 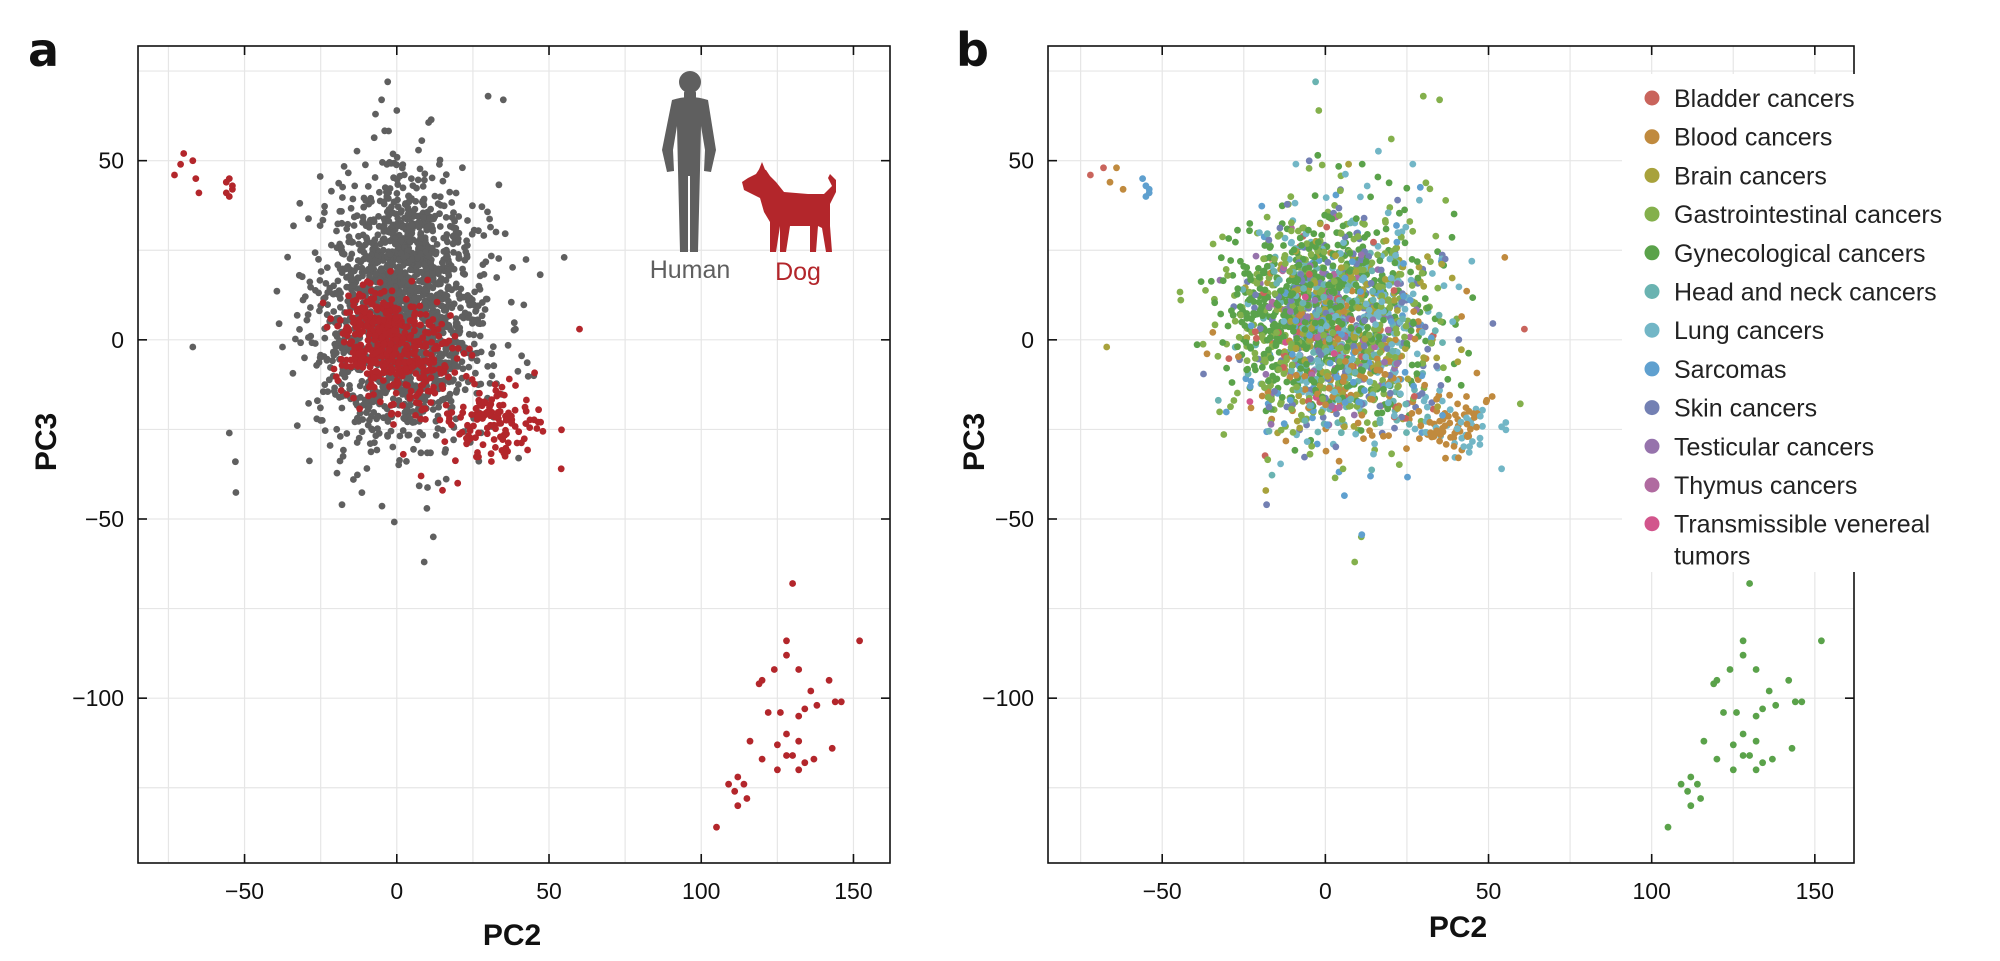 I want to click on legend-marker, so click(x=1652, y=485).